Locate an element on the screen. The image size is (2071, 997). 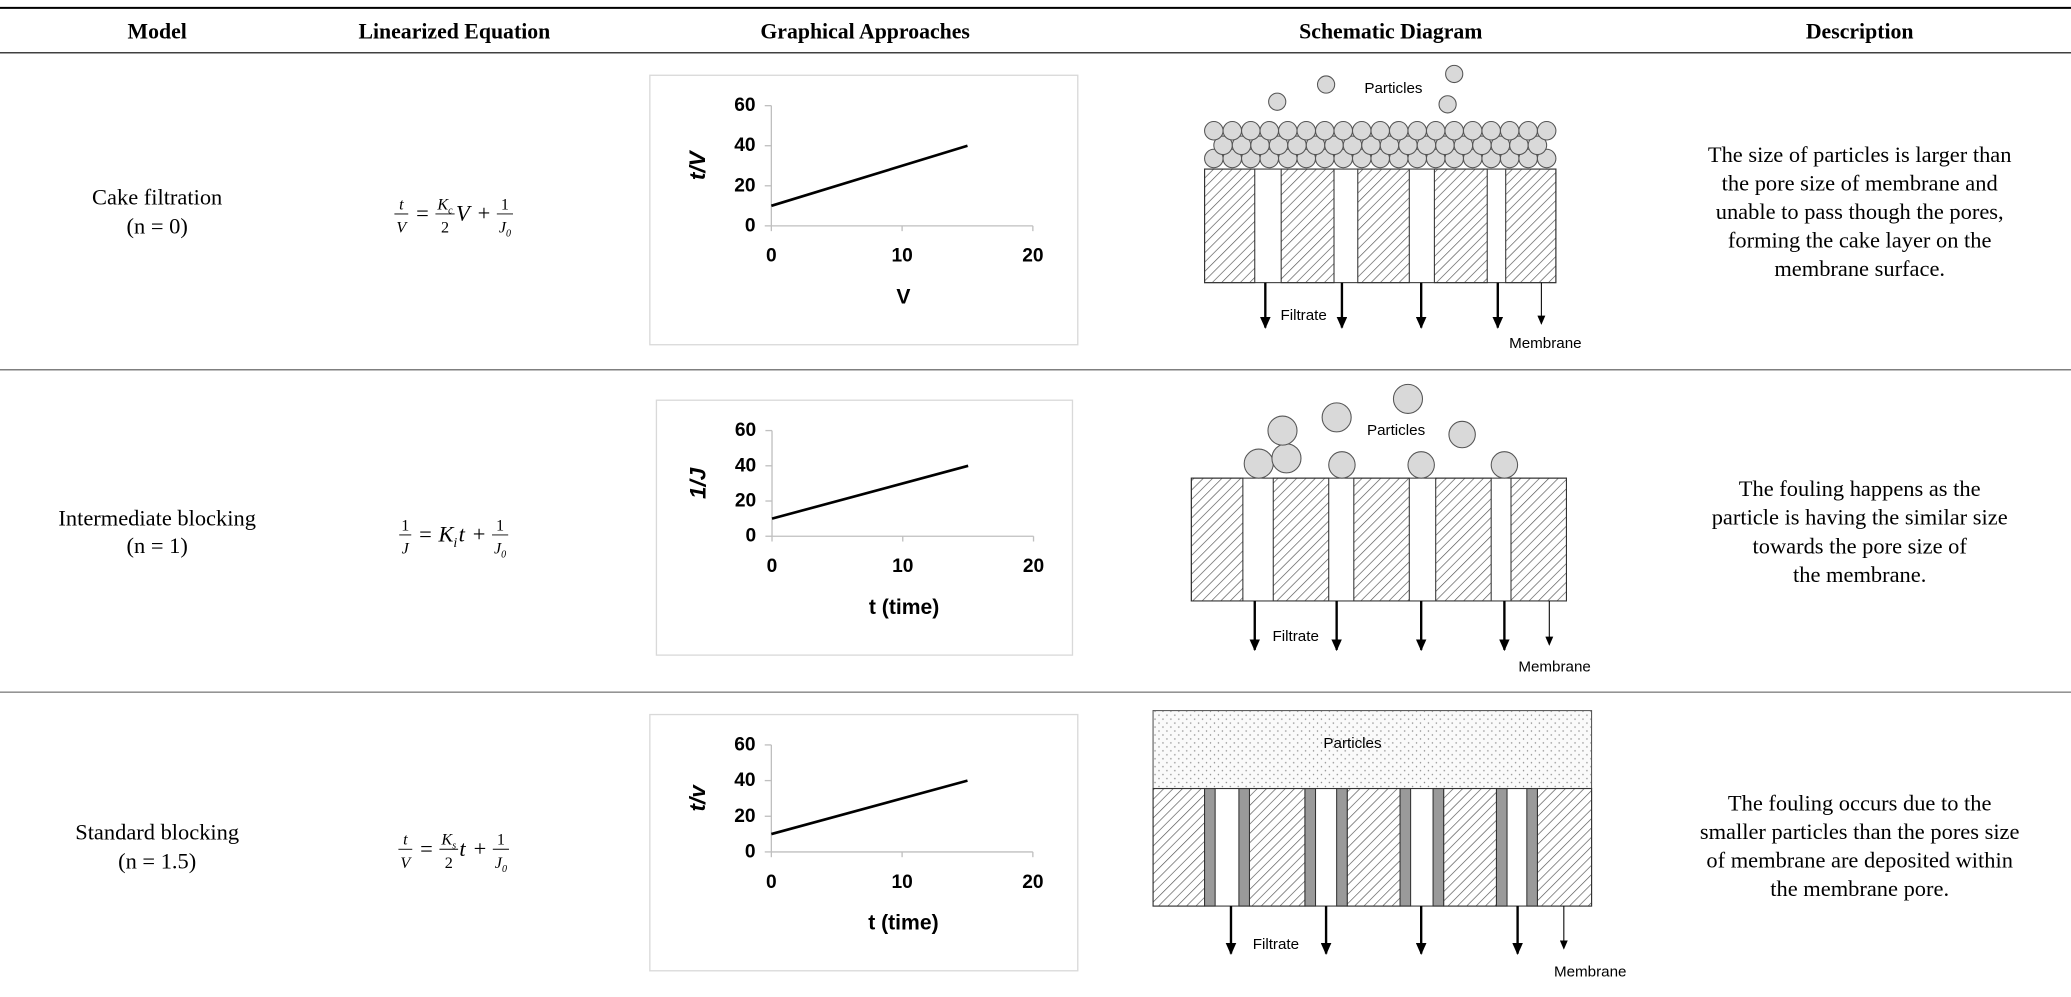
y-axis-label: t/V is located at coordinates (697, 164).